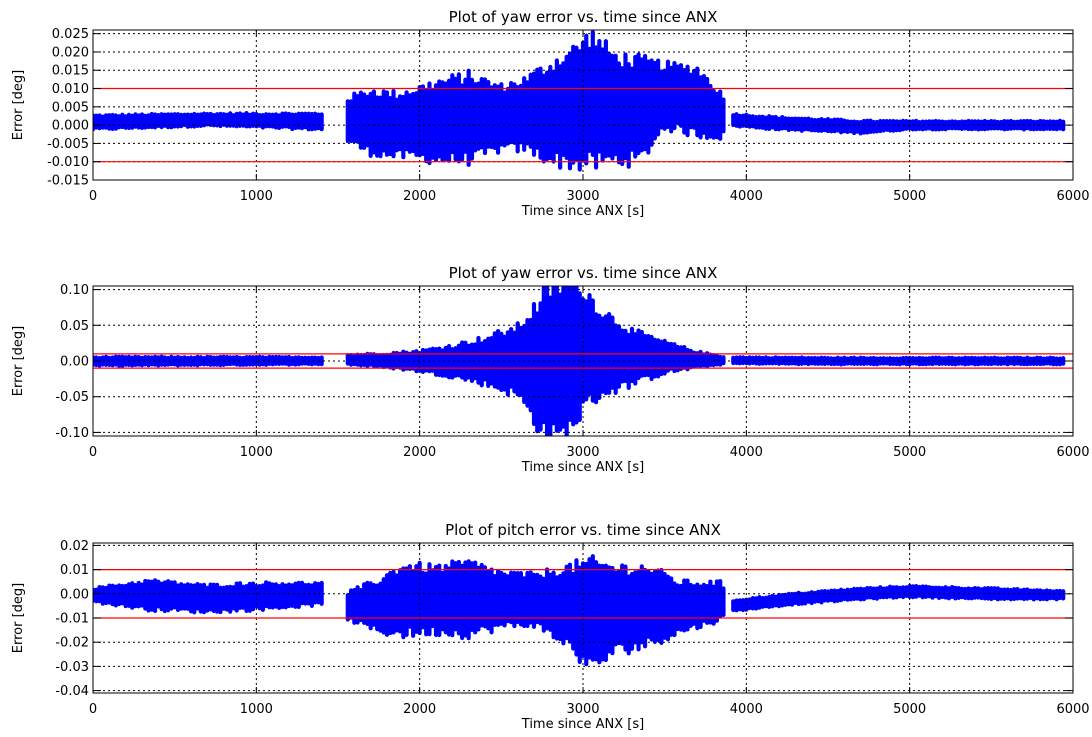 This screenshot has height=737, width=1092. Describe the element at coordinates (909, 452) in the screenshot. I see `panel-2-x-tick-label: 5000` at that location.